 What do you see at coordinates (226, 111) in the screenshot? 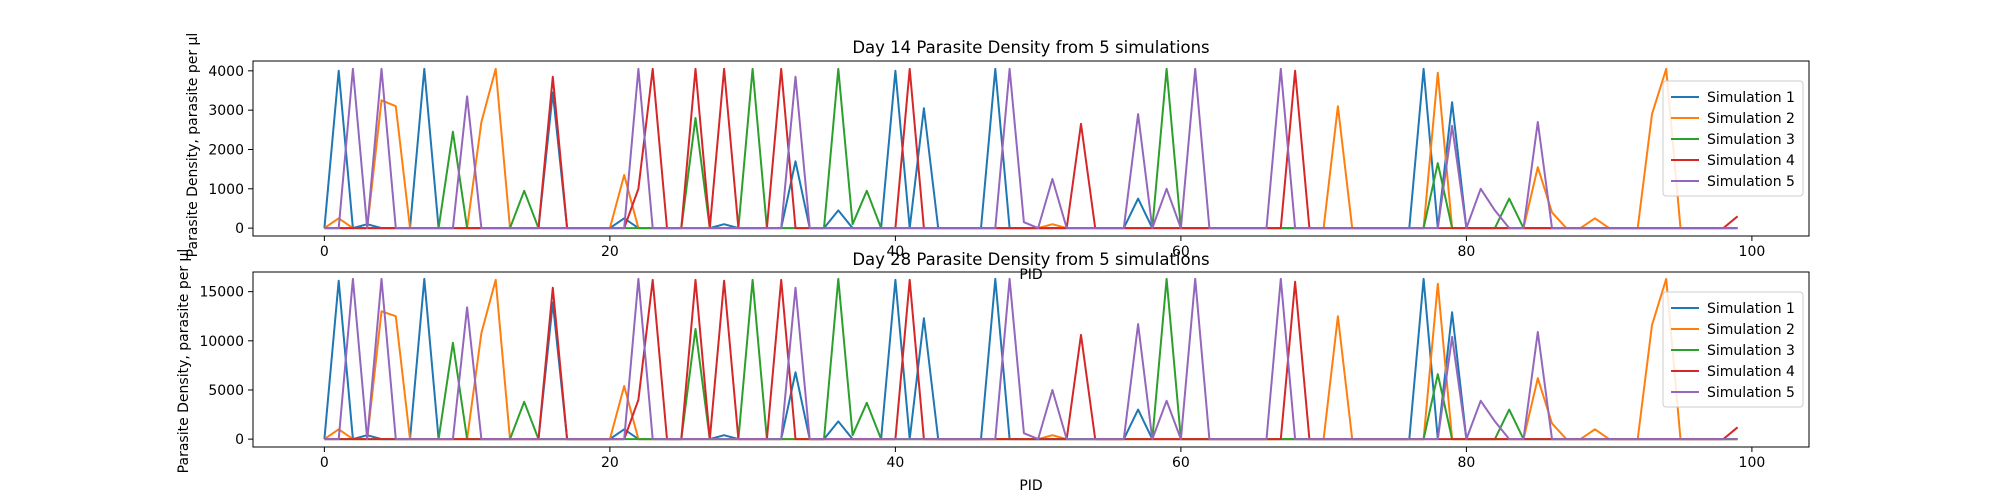
I see `y-tick-label: 3000` at bounding box center [226, 111].